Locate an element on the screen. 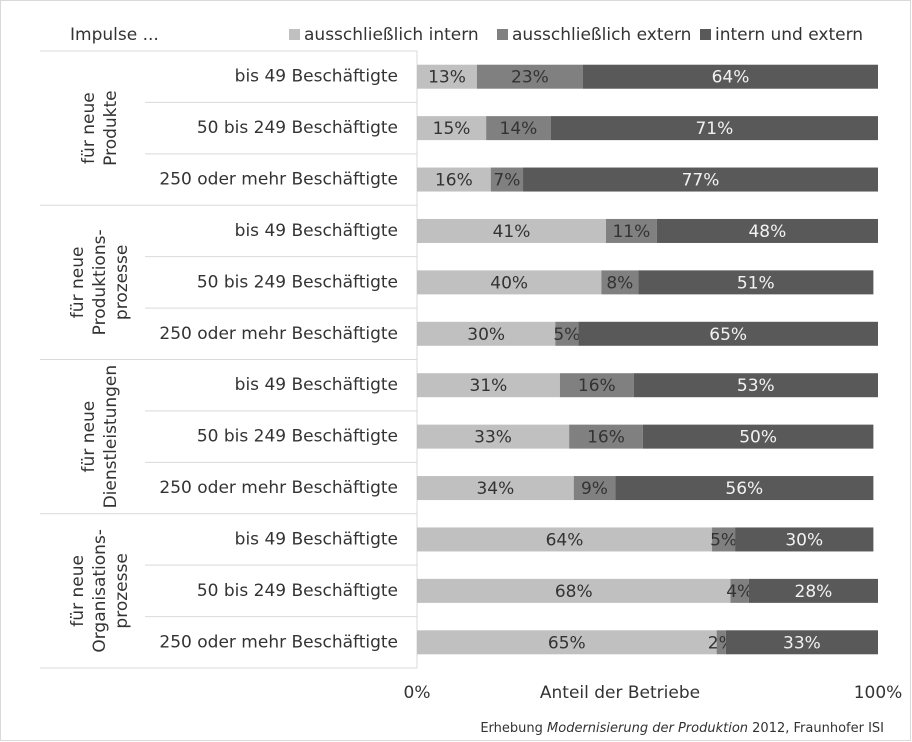 The width and height of the screenshot is (912, 742). data-label: 48% is located at coordinates (767, 232).